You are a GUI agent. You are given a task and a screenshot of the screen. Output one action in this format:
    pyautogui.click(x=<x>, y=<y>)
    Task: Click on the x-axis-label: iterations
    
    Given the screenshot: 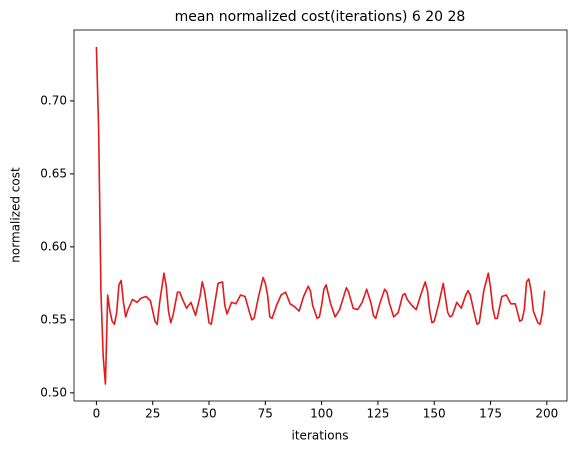 What is the action you would take?
    pyautogui.click(x=320, y=436)
    